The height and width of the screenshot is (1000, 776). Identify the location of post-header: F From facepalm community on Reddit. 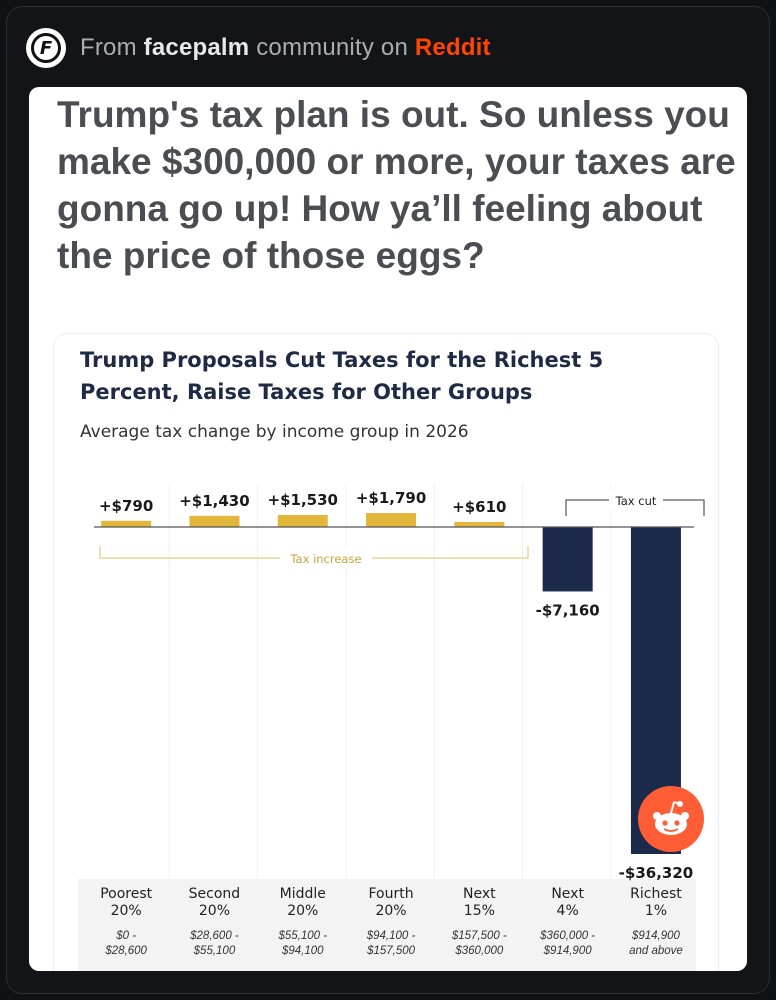
(258, 48).